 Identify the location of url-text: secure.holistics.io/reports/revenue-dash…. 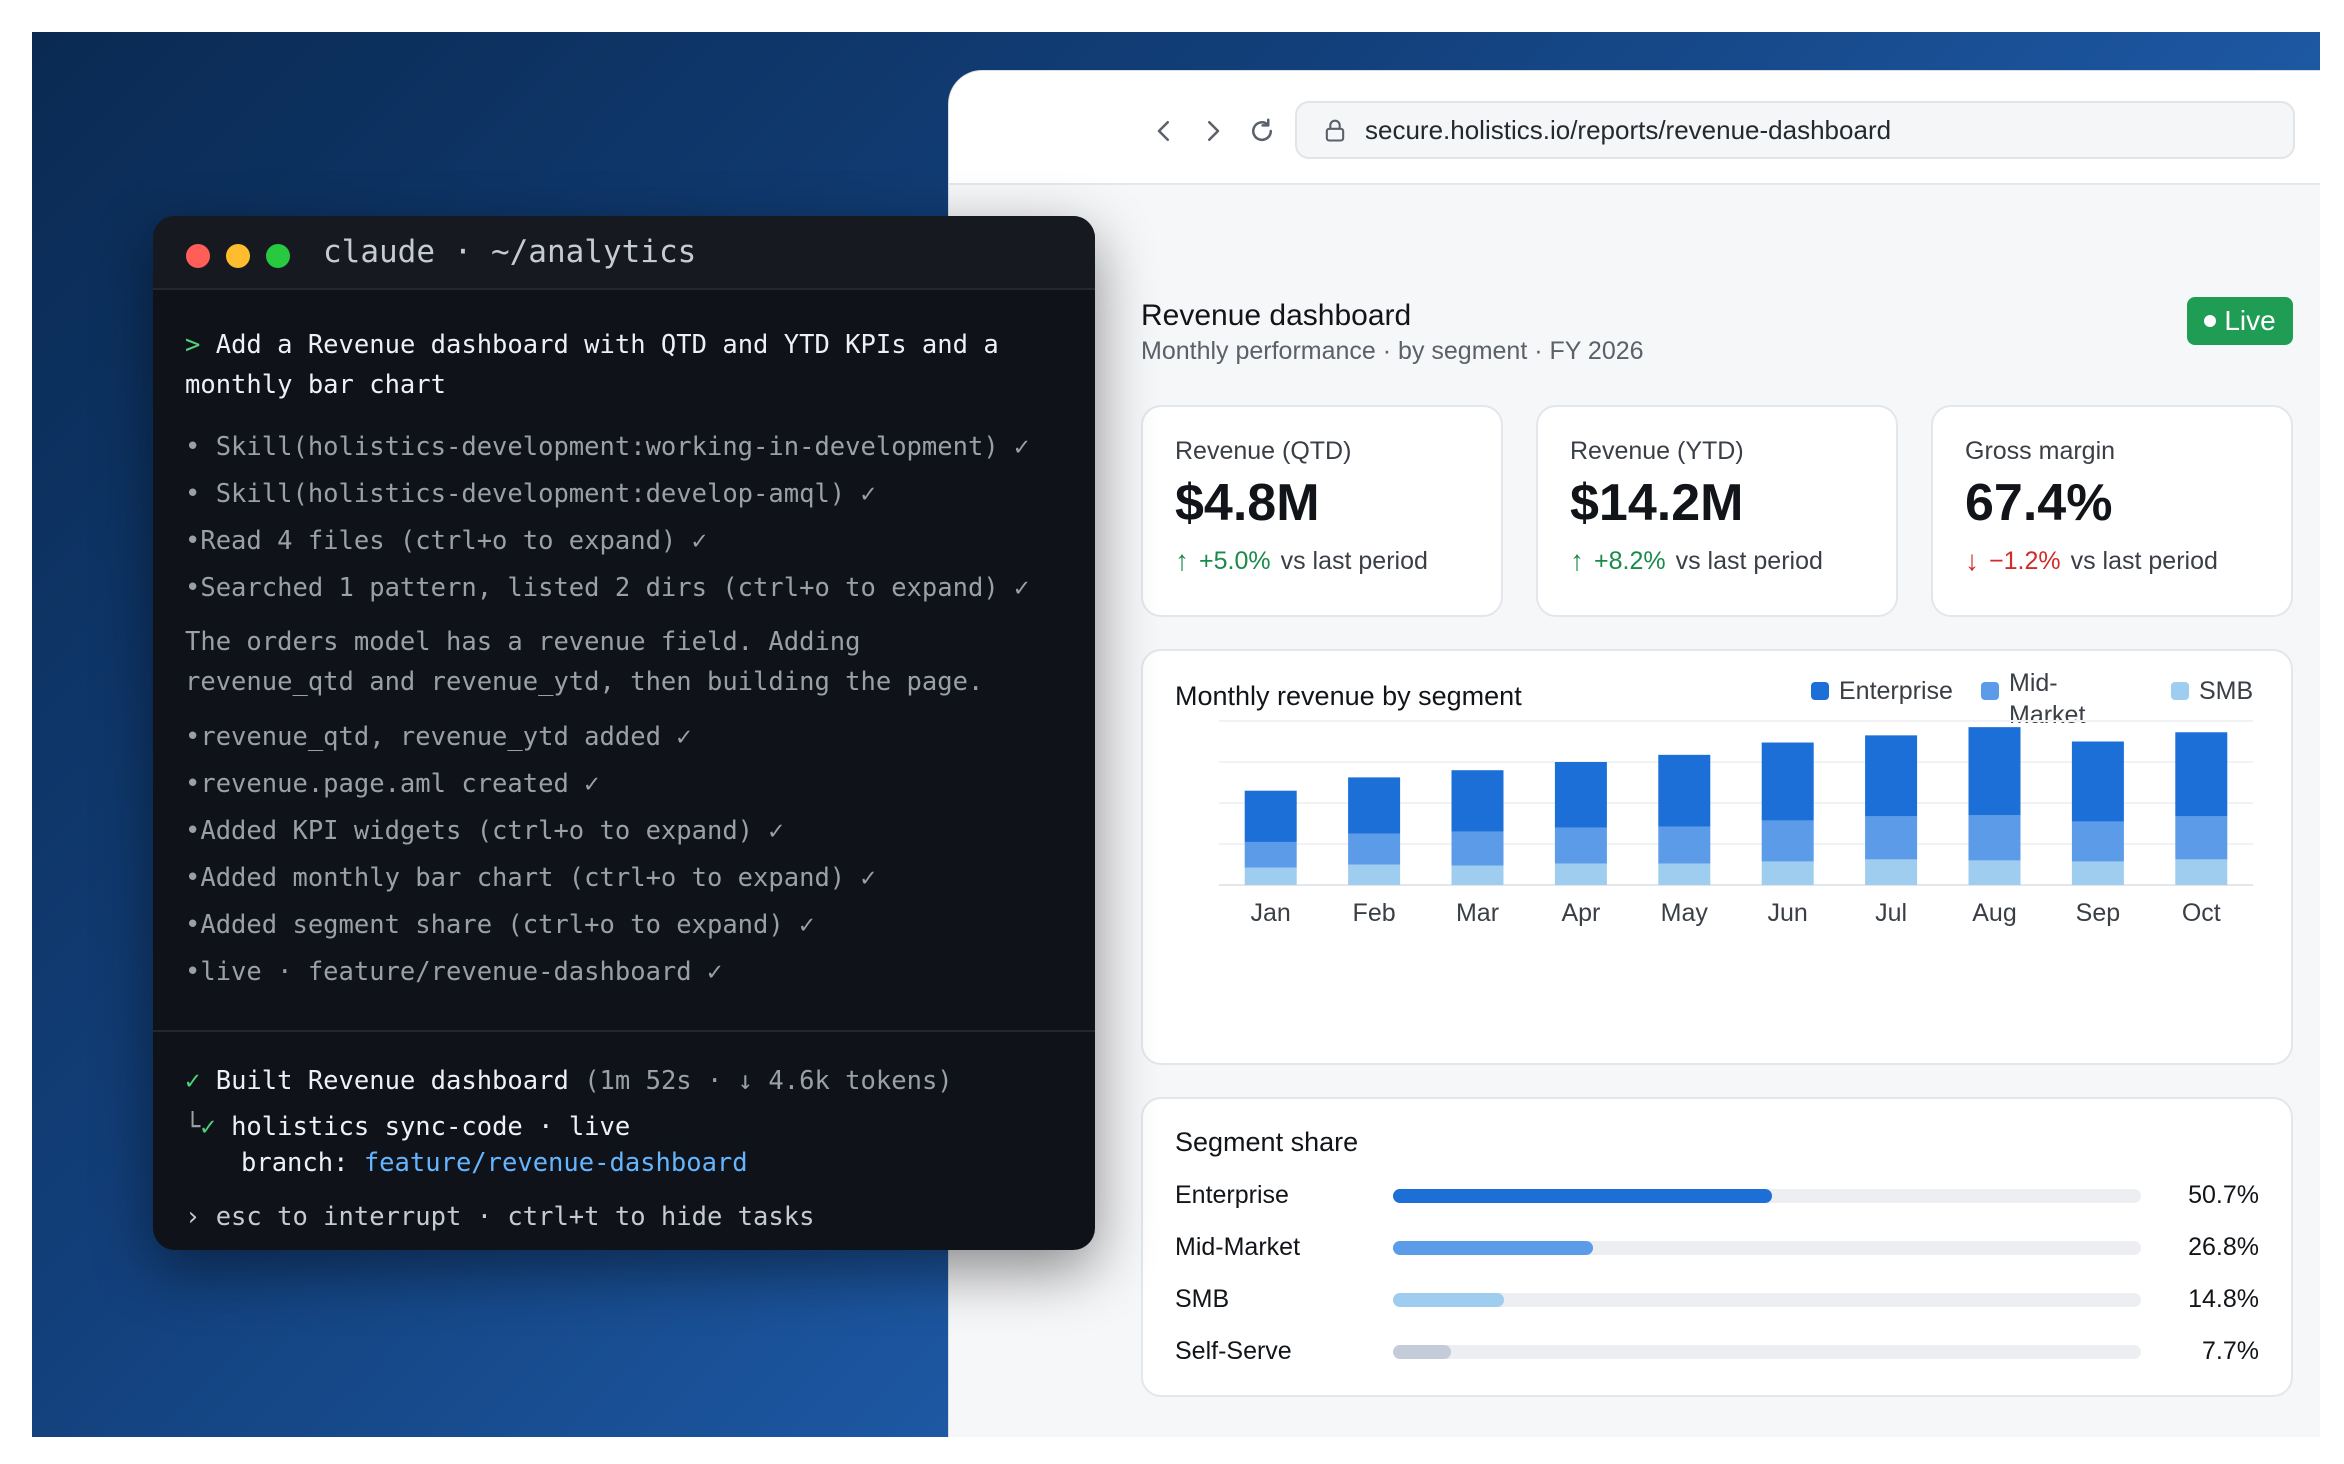
(1628, 129).